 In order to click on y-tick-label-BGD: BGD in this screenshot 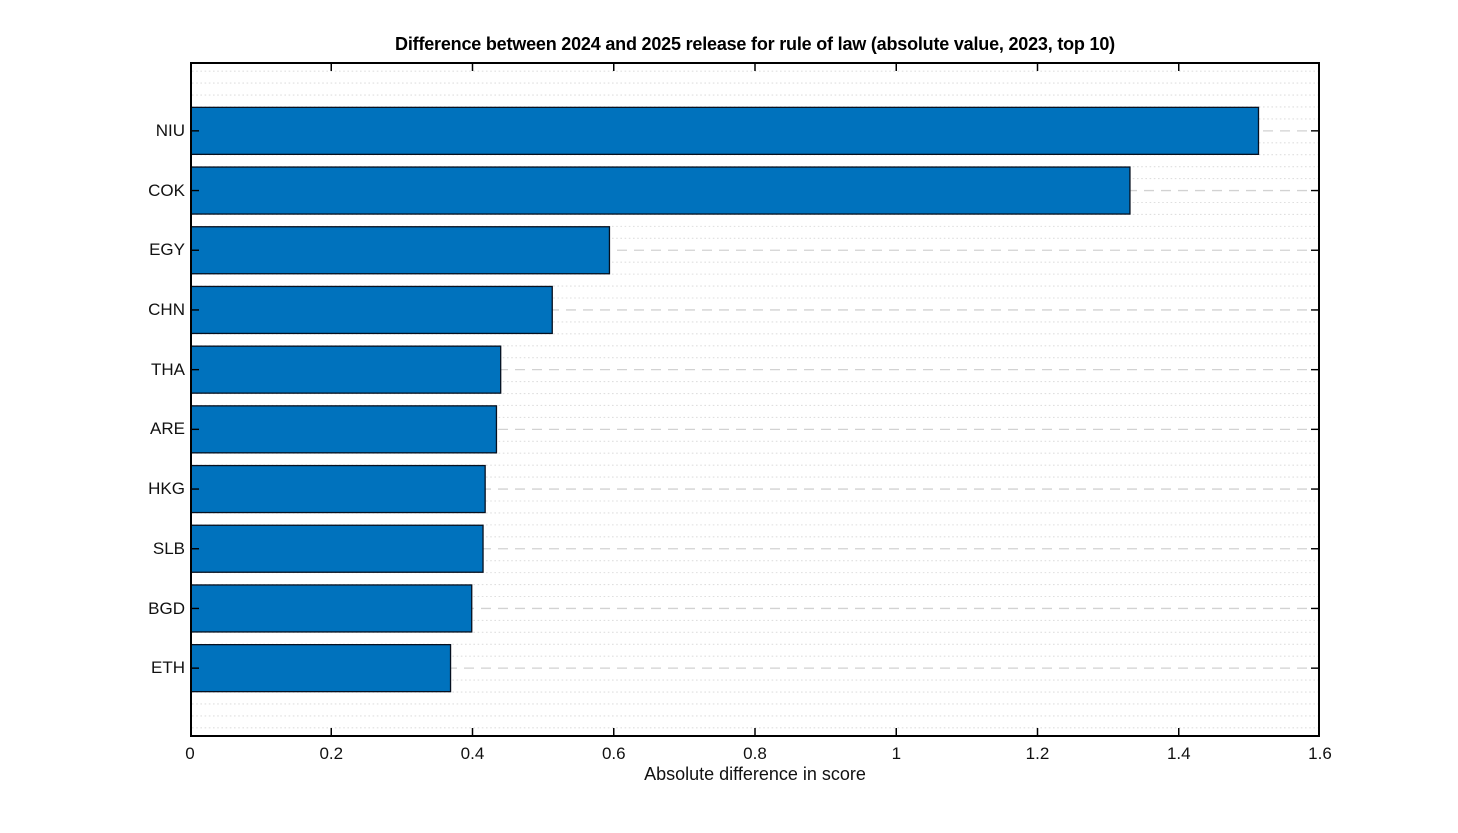, I will do `click(166, 608)`.